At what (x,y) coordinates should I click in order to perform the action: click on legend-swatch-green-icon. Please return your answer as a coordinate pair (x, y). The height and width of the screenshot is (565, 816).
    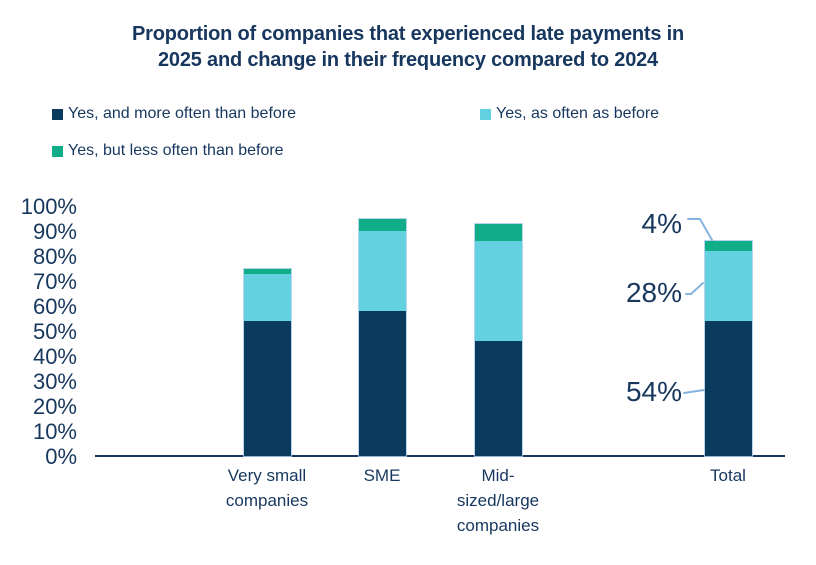
    Looking at the image, I should click on (57, 151).